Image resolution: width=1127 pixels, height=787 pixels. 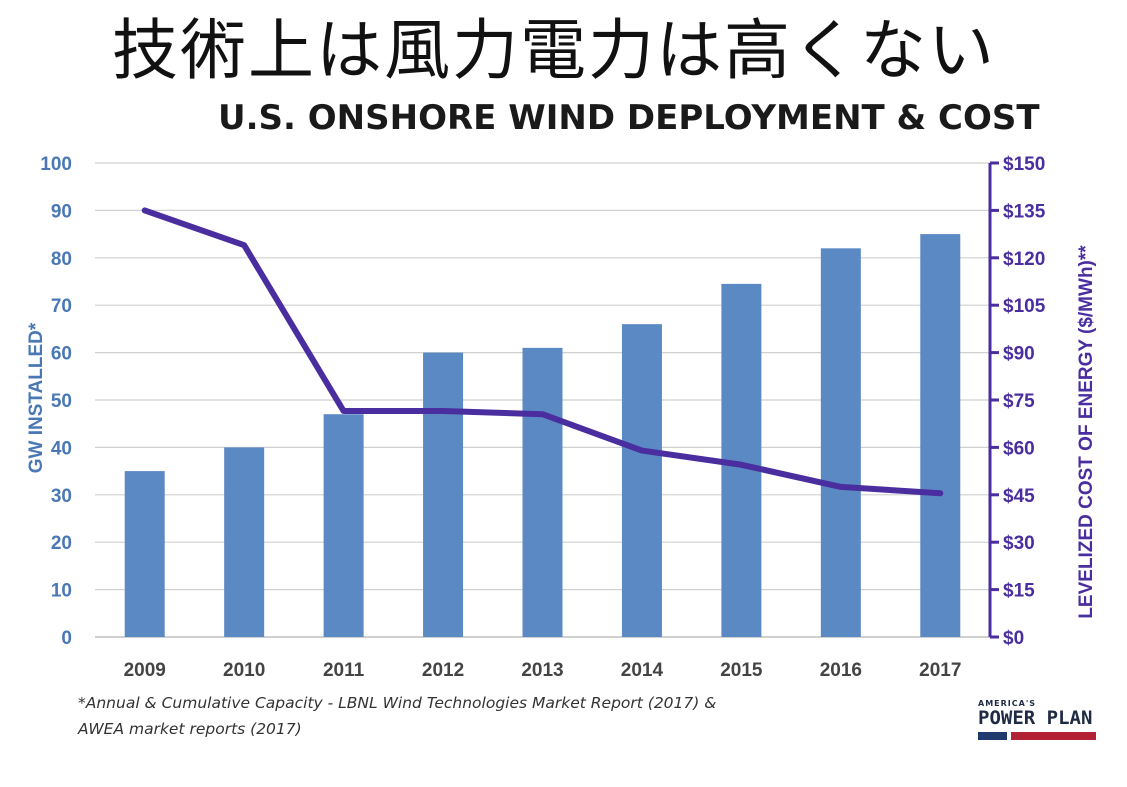 What do you see at coordinates (145, 670) in the screenshot?
I see `x-tick-label: 2009` at bounding box center [145, 670].